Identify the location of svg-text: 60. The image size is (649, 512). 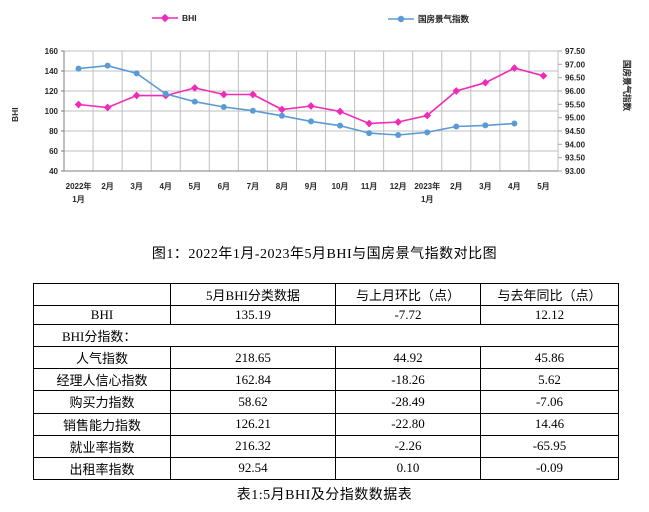
(53, 151).